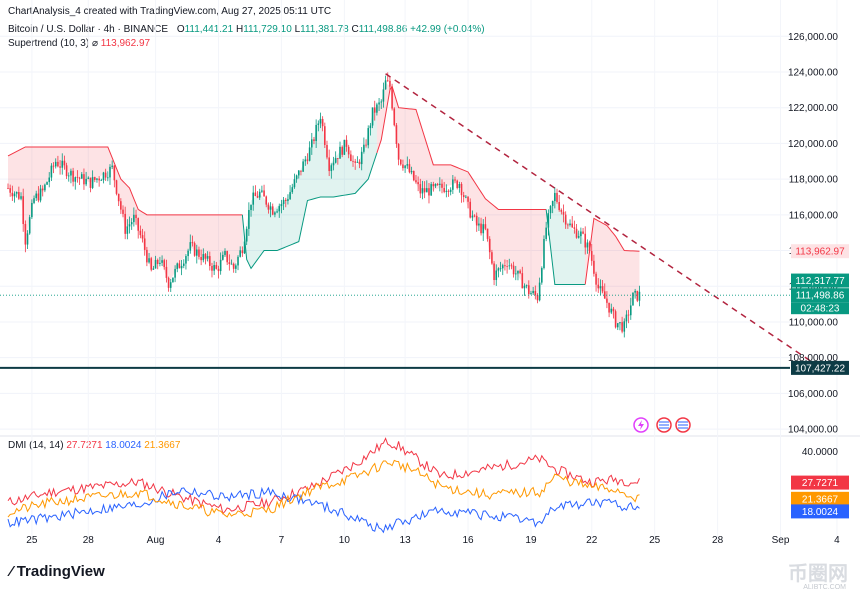  I want to click on dmi-adx-value: 21.3667, so click(162, 445).